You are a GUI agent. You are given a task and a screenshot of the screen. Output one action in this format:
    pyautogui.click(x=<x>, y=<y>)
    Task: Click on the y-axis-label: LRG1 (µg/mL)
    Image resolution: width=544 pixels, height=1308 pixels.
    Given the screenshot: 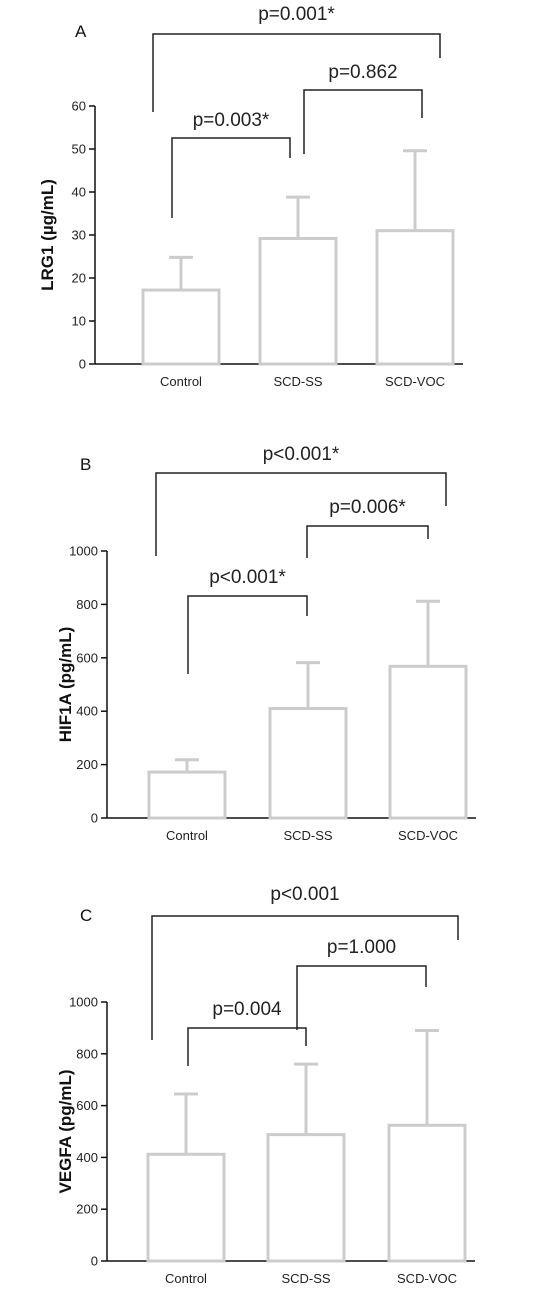 What is the action you would take?
    pyautogui.click(x=47, y=235)
    